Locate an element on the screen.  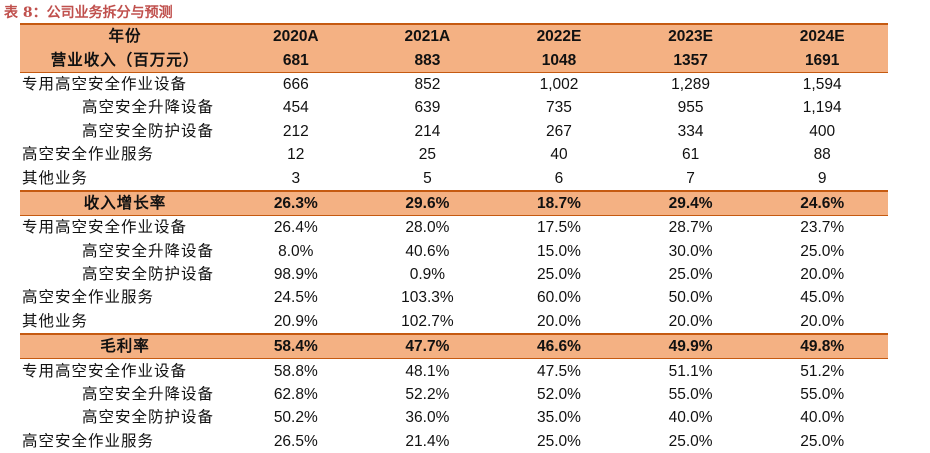
section-total-cell: 58.4% is located at coordinates (296, 346).